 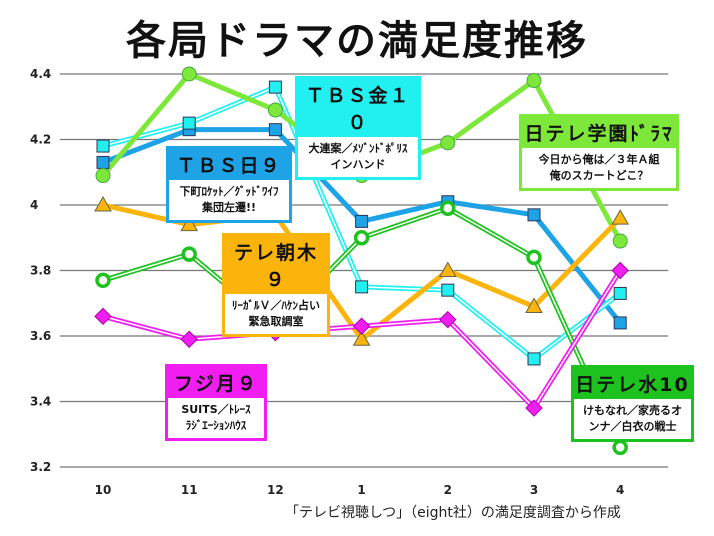 What do you see at coordinates (216, 402) in the screenshot?
I see `label-fuji-mon: フジ月９ SUITS／ﾄﾚｰｽ ﾗｼﾞｴｰｼｮﾝﾊｳｽ` at bounding box center [216, 402].